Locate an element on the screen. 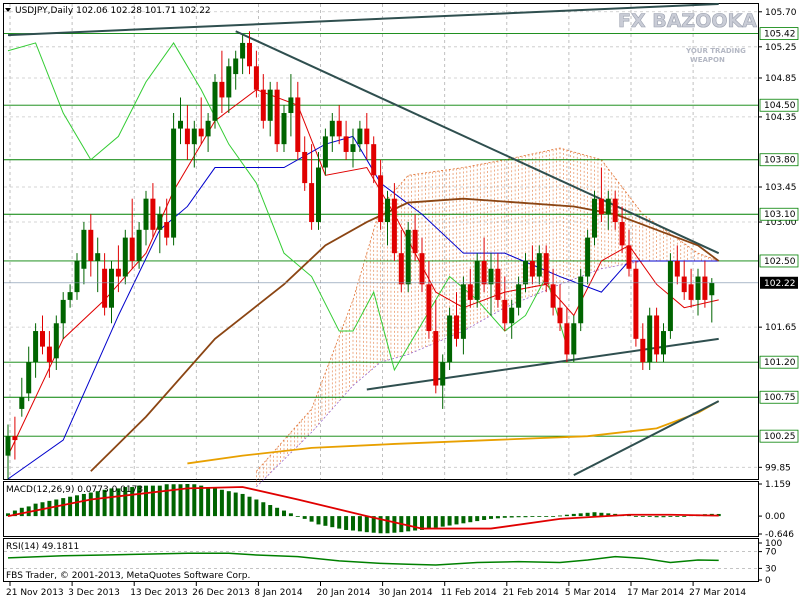 This screenshot has width=800, height=600. macd-y-tick-label: -0.646 is located at coordinates (779, 535).